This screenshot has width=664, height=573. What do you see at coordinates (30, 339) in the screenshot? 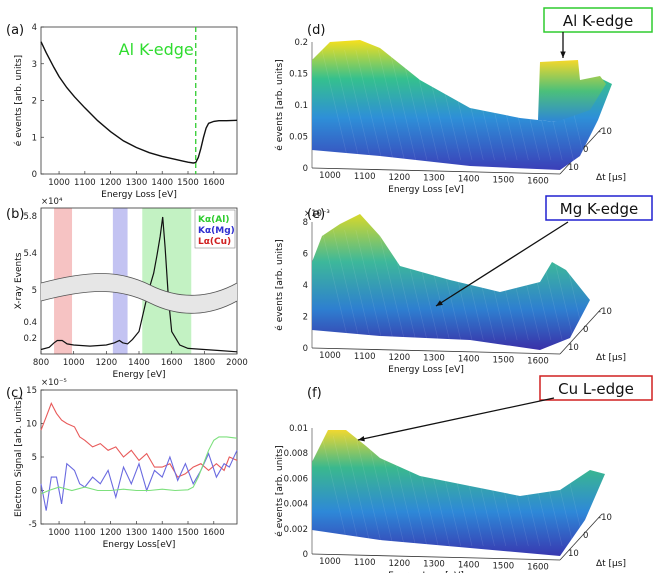
I see `y-tick-label: 0.2` at bounding box center [30, 339].